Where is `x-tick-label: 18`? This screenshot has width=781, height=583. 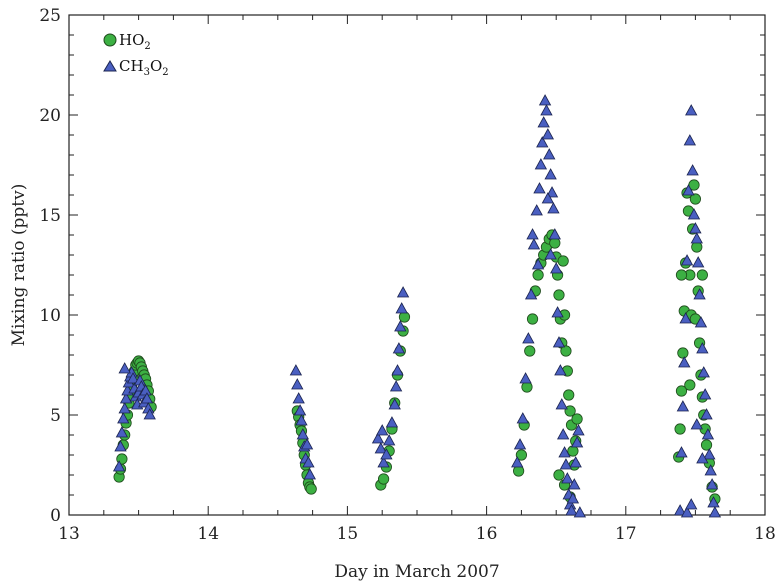 x-tick-label: 18 is located at coordinates (765, 534).